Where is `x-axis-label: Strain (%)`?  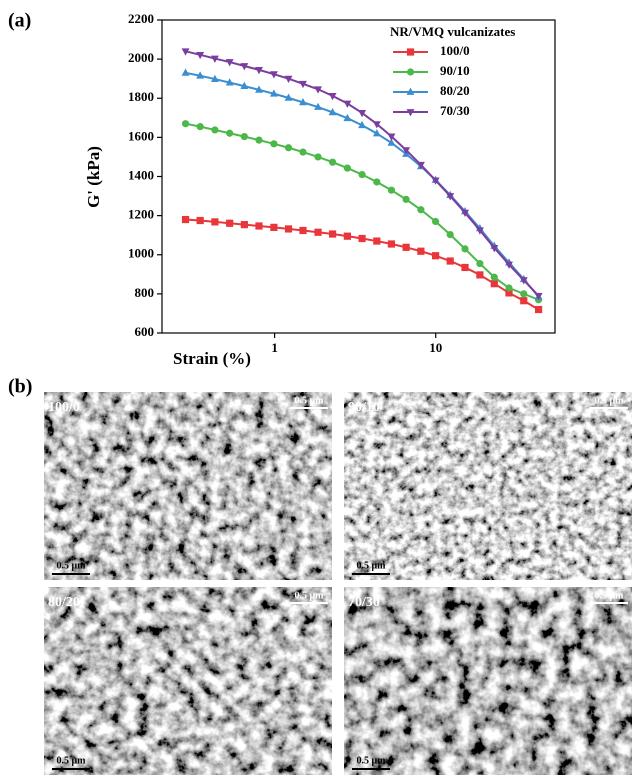 x-axis-label: Strain (%) is located at coordinates (212, 358).